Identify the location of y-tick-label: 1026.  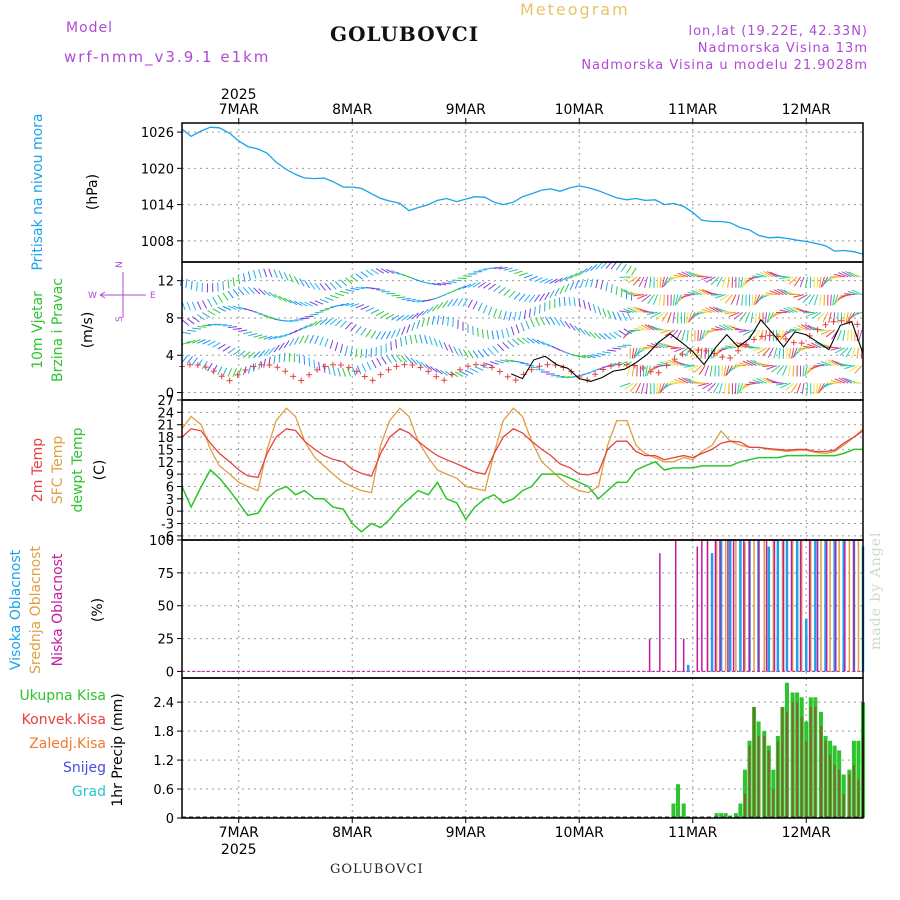
(157, 133).